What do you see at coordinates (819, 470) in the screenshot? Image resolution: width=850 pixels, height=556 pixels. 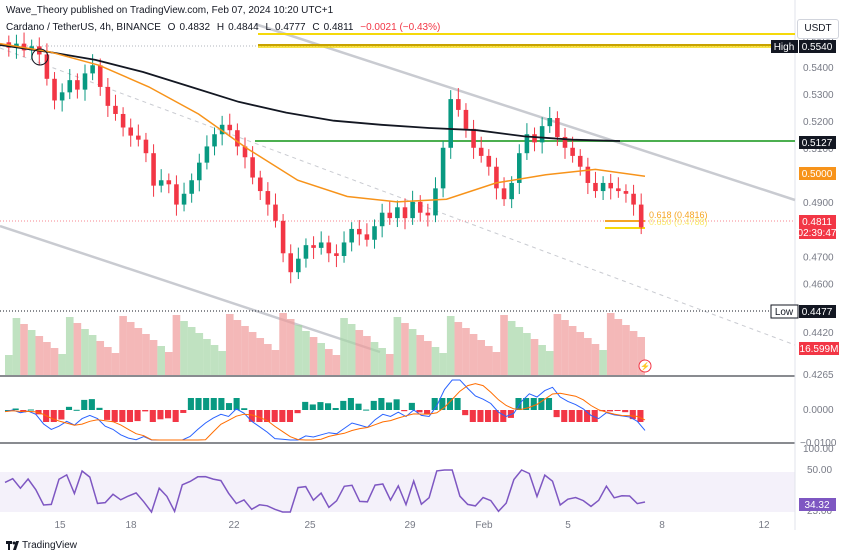 I see `rsi-tick-50a: 50.00` at bounding box center [819, 470].